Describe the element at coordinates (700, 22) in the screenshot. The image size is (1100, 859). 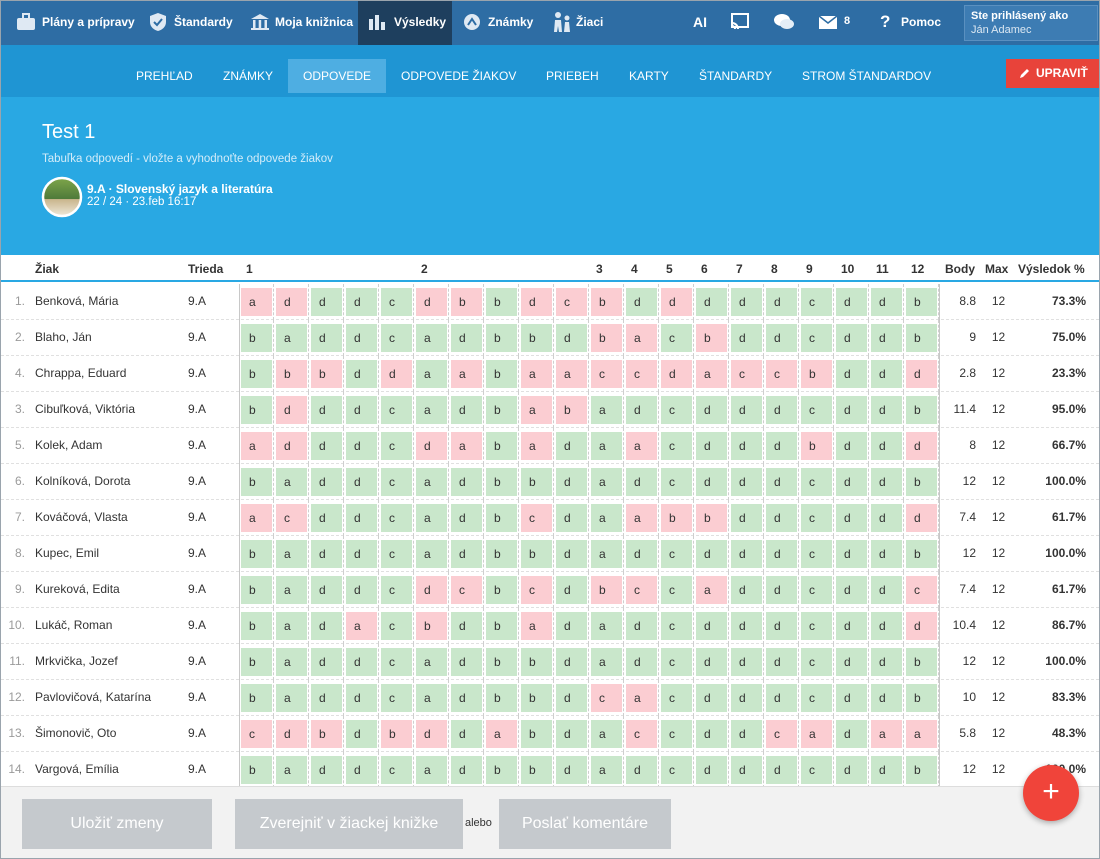
I see `ai-button: AI` at that location.